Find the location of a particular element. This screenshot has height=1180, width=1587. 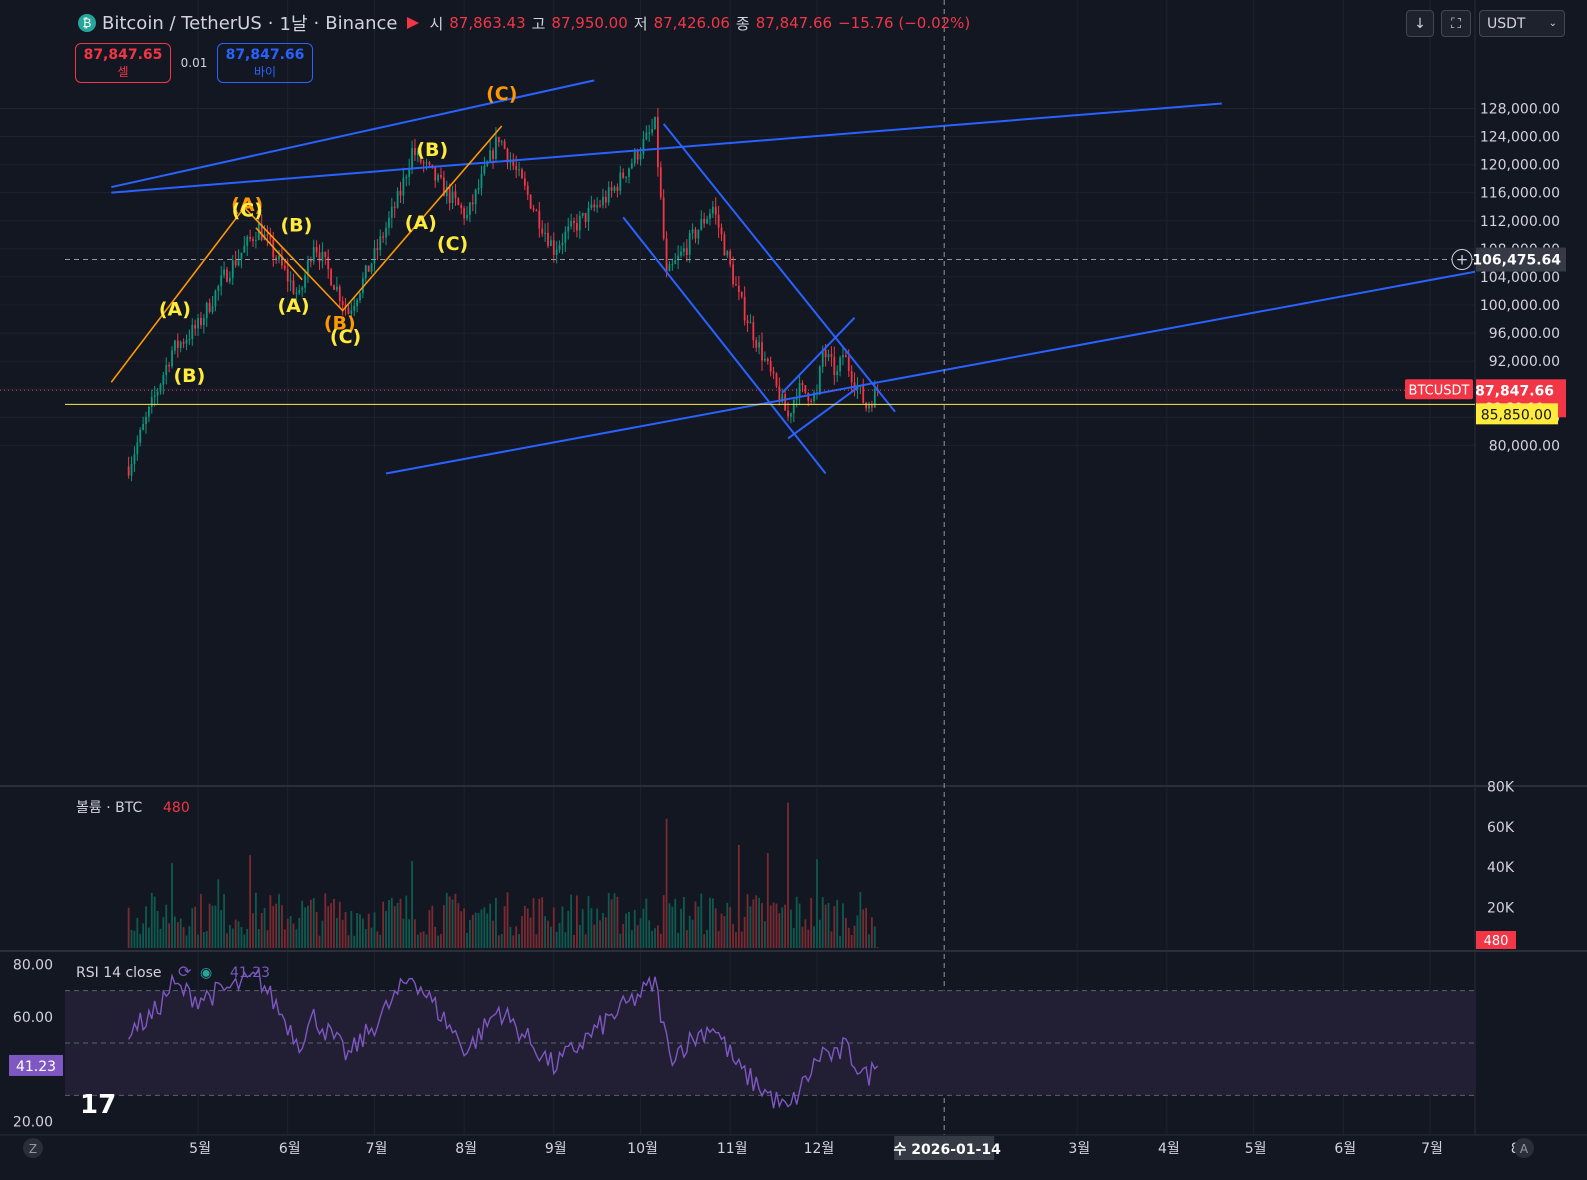

symbol-name: Bitcoin / TetherUS is located at coordinates (182, 23).